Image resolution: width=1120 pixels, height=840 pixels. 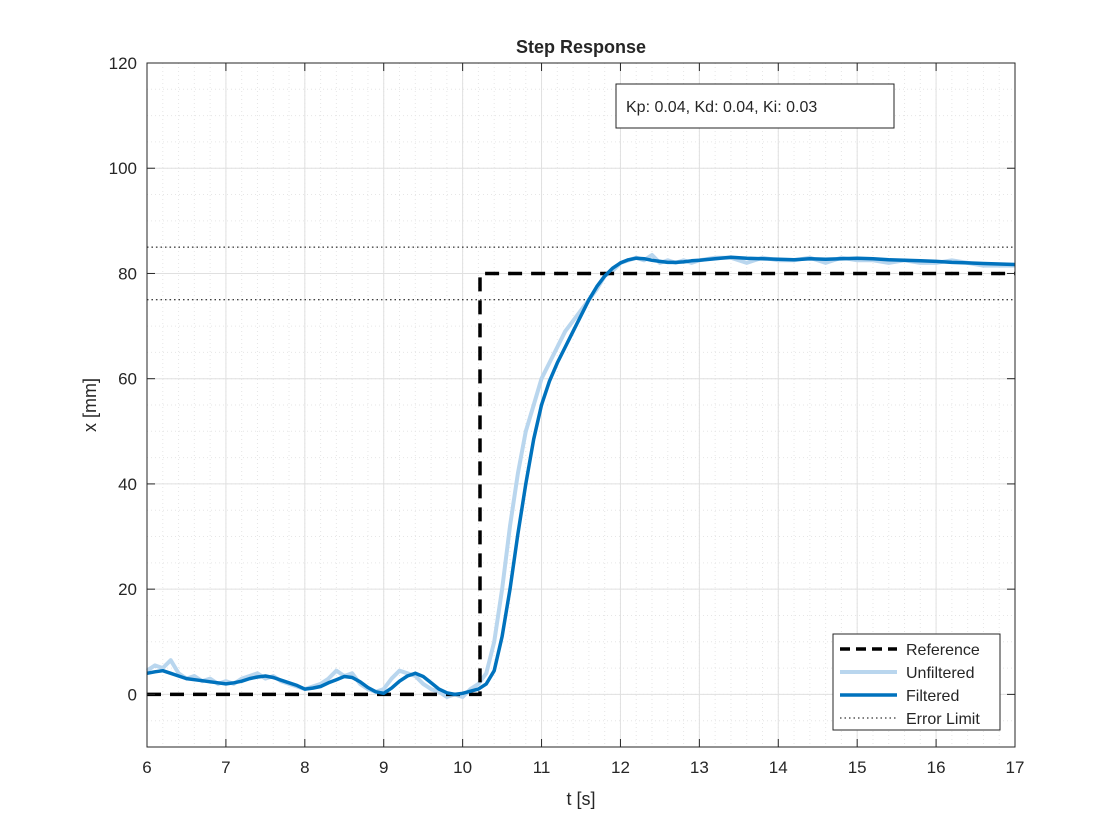 I want to click on annotation-text: Kp: 0.04, Kd: 0.04, Ki: 0.03, so click(x=721, y=107).